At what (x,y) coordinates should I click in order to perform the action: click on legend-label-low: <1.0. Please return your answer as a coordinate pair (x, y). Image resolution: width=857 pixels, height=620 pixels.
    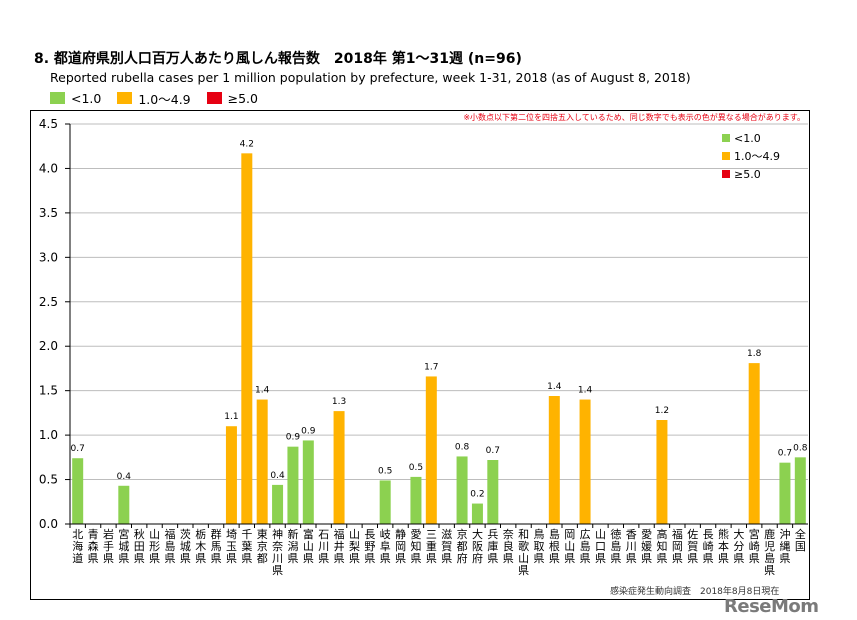
    Looking at the image, I should click on (86, 98).